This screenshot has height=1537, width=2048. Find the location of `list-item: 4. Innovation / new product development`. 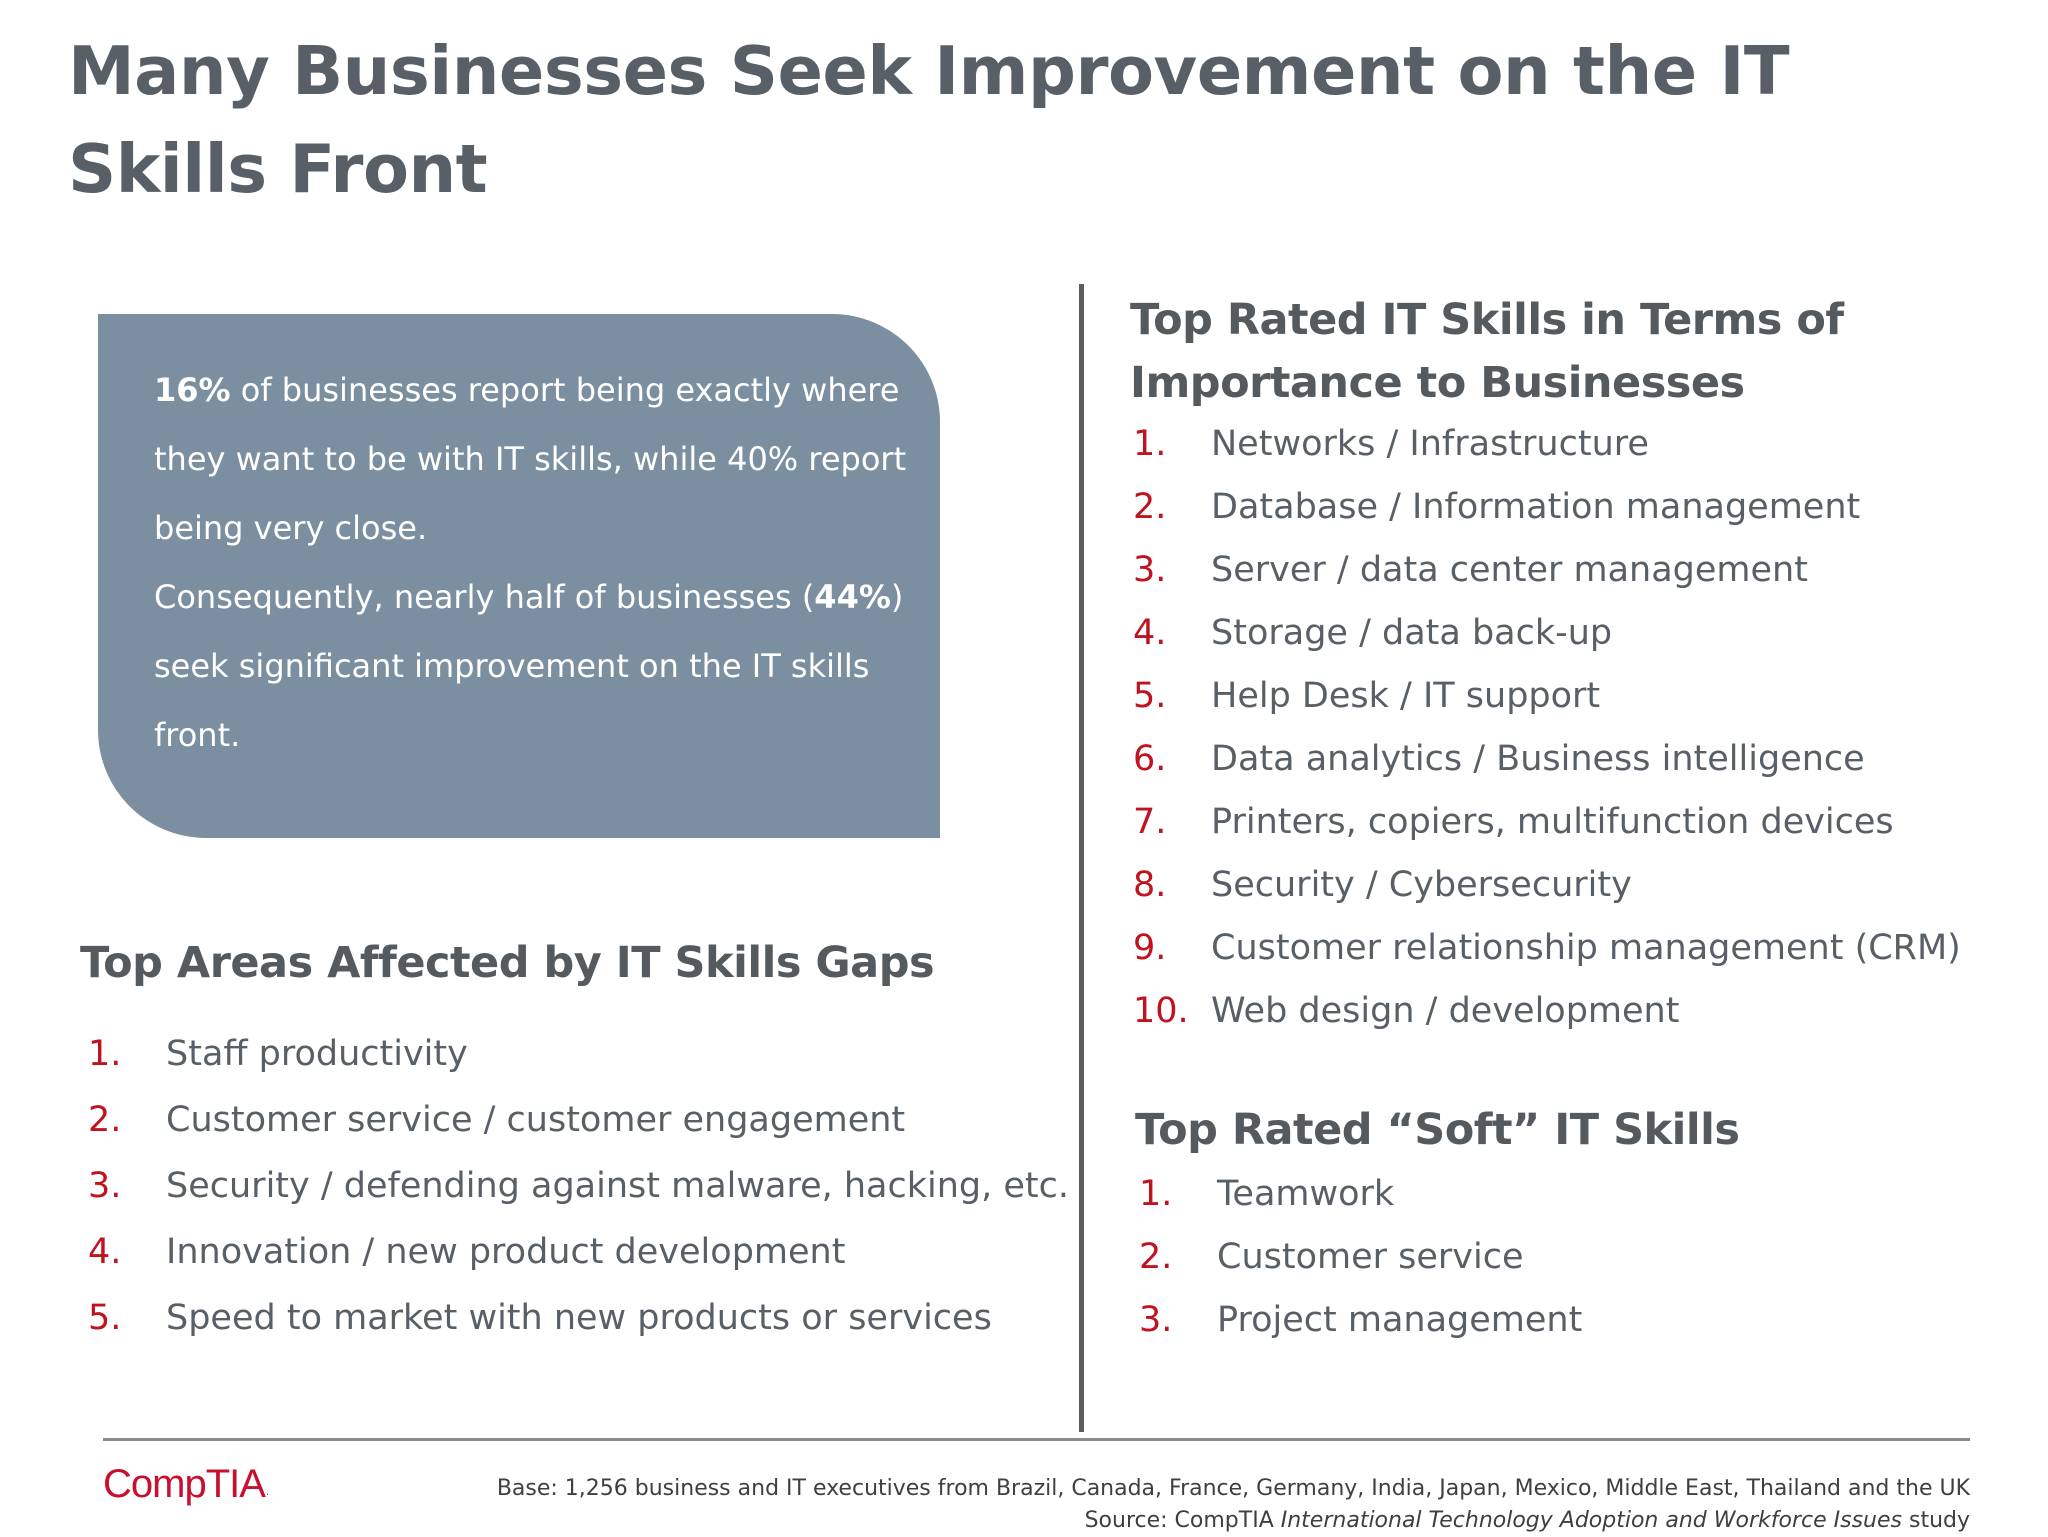

list-item: 4. Innovation / new product development is located at coordinates (568, 1265).